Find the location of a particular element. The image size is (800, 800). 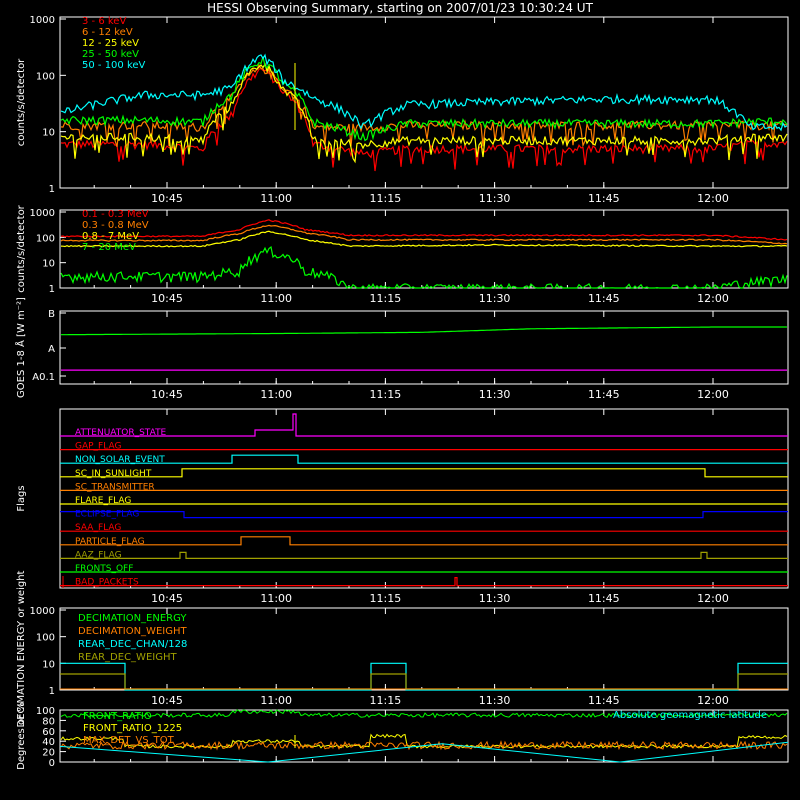

flag-line-aaz-flag is located at coordinates (424, 555).